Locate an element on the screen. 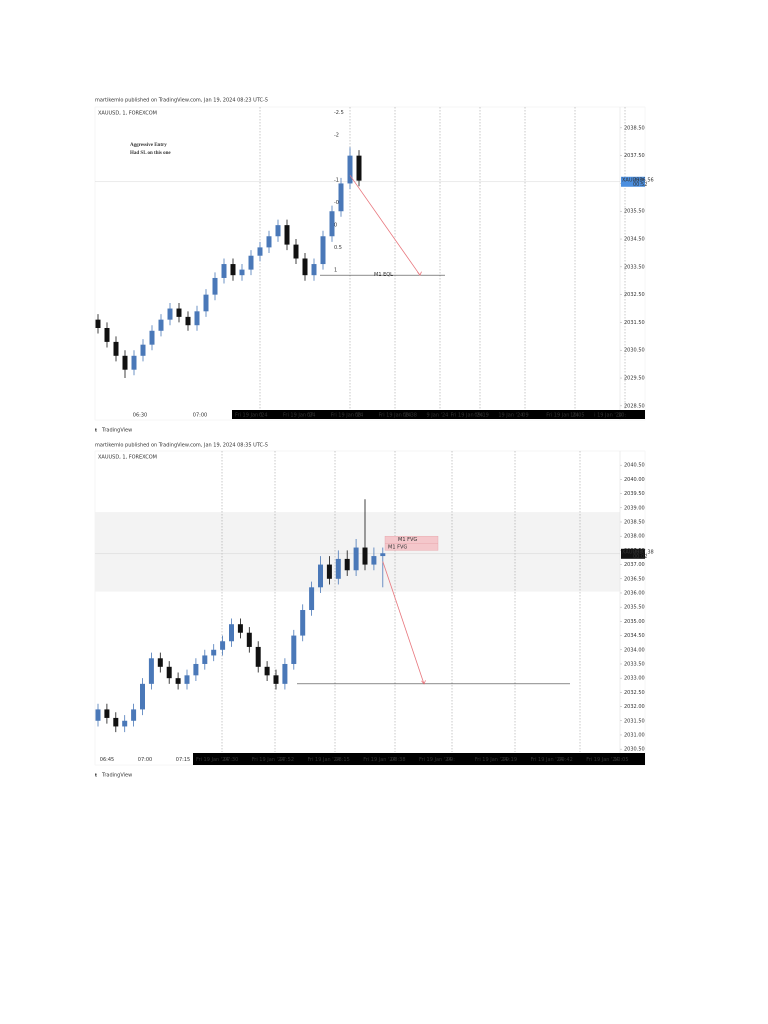  time-strip-label: 09:42 is located at coordinates (565, 760).